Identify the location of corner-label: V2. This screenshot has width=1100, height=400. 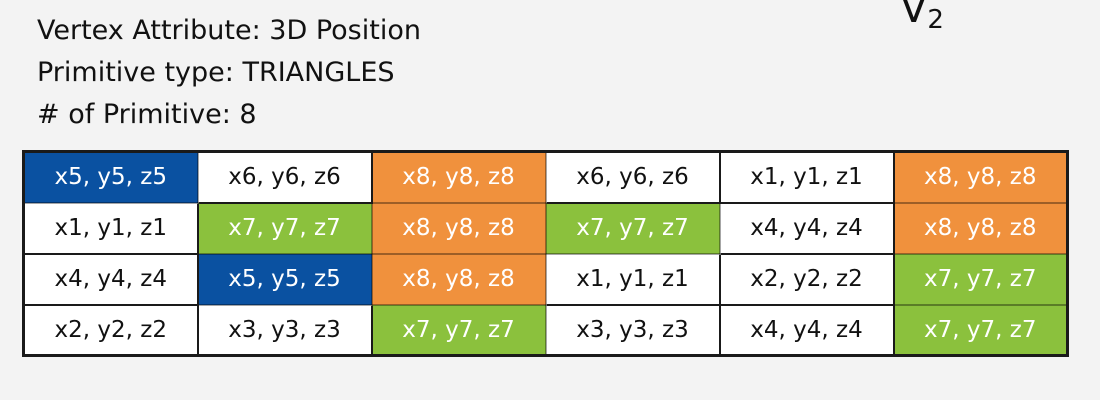
(922, 17).